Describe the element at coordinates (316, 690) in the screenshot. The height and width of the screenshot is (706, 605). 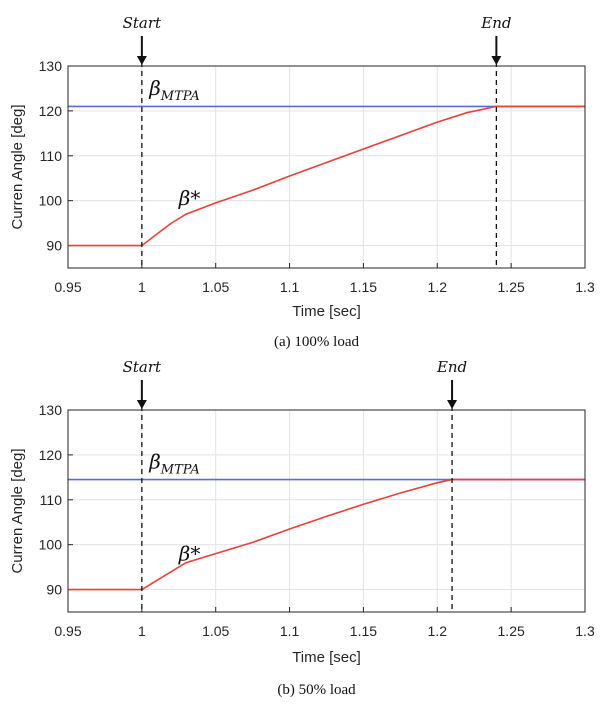
I see `figure-caption: (b) 50% load` at that location.